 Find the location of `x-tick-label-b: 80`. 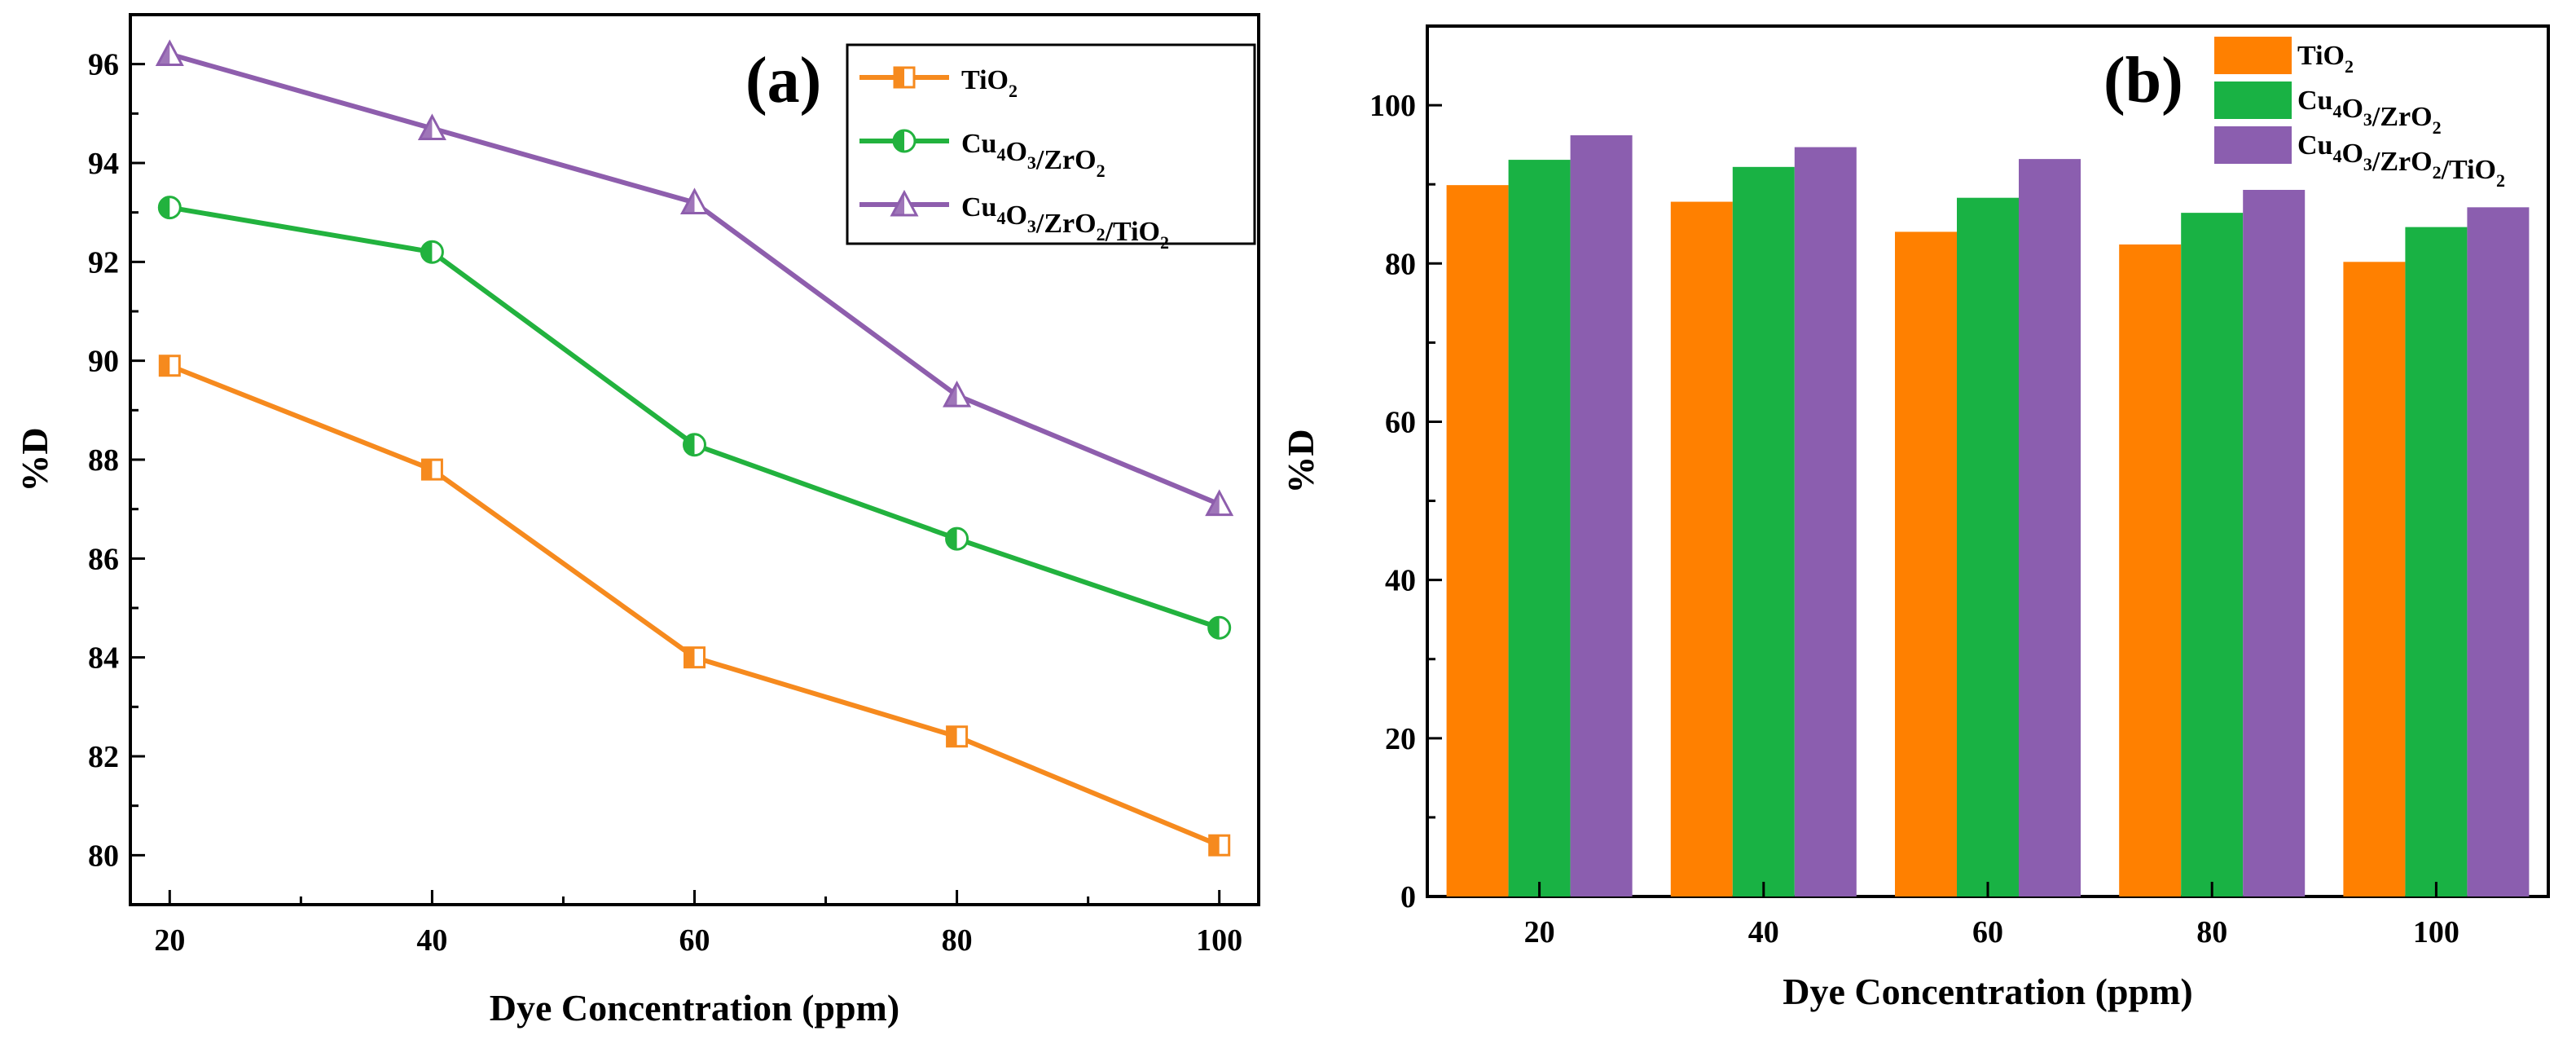

x-tick-label-b: 80 is located at coordinates (2211, 932).